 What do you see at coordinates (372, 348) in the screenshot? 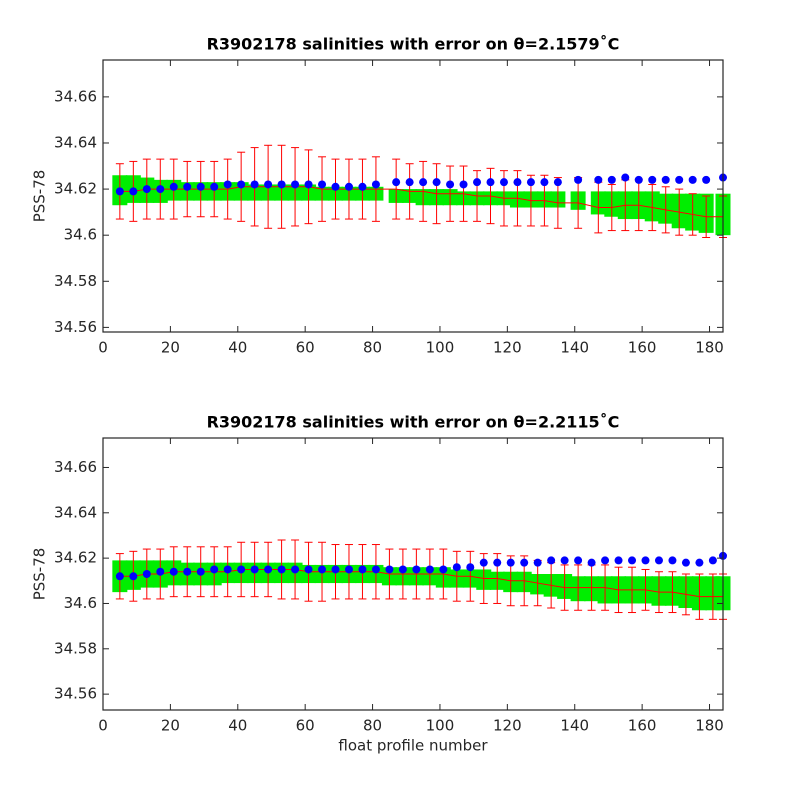
I see `x-tick-label: 80` at bounding box center [372, 348].